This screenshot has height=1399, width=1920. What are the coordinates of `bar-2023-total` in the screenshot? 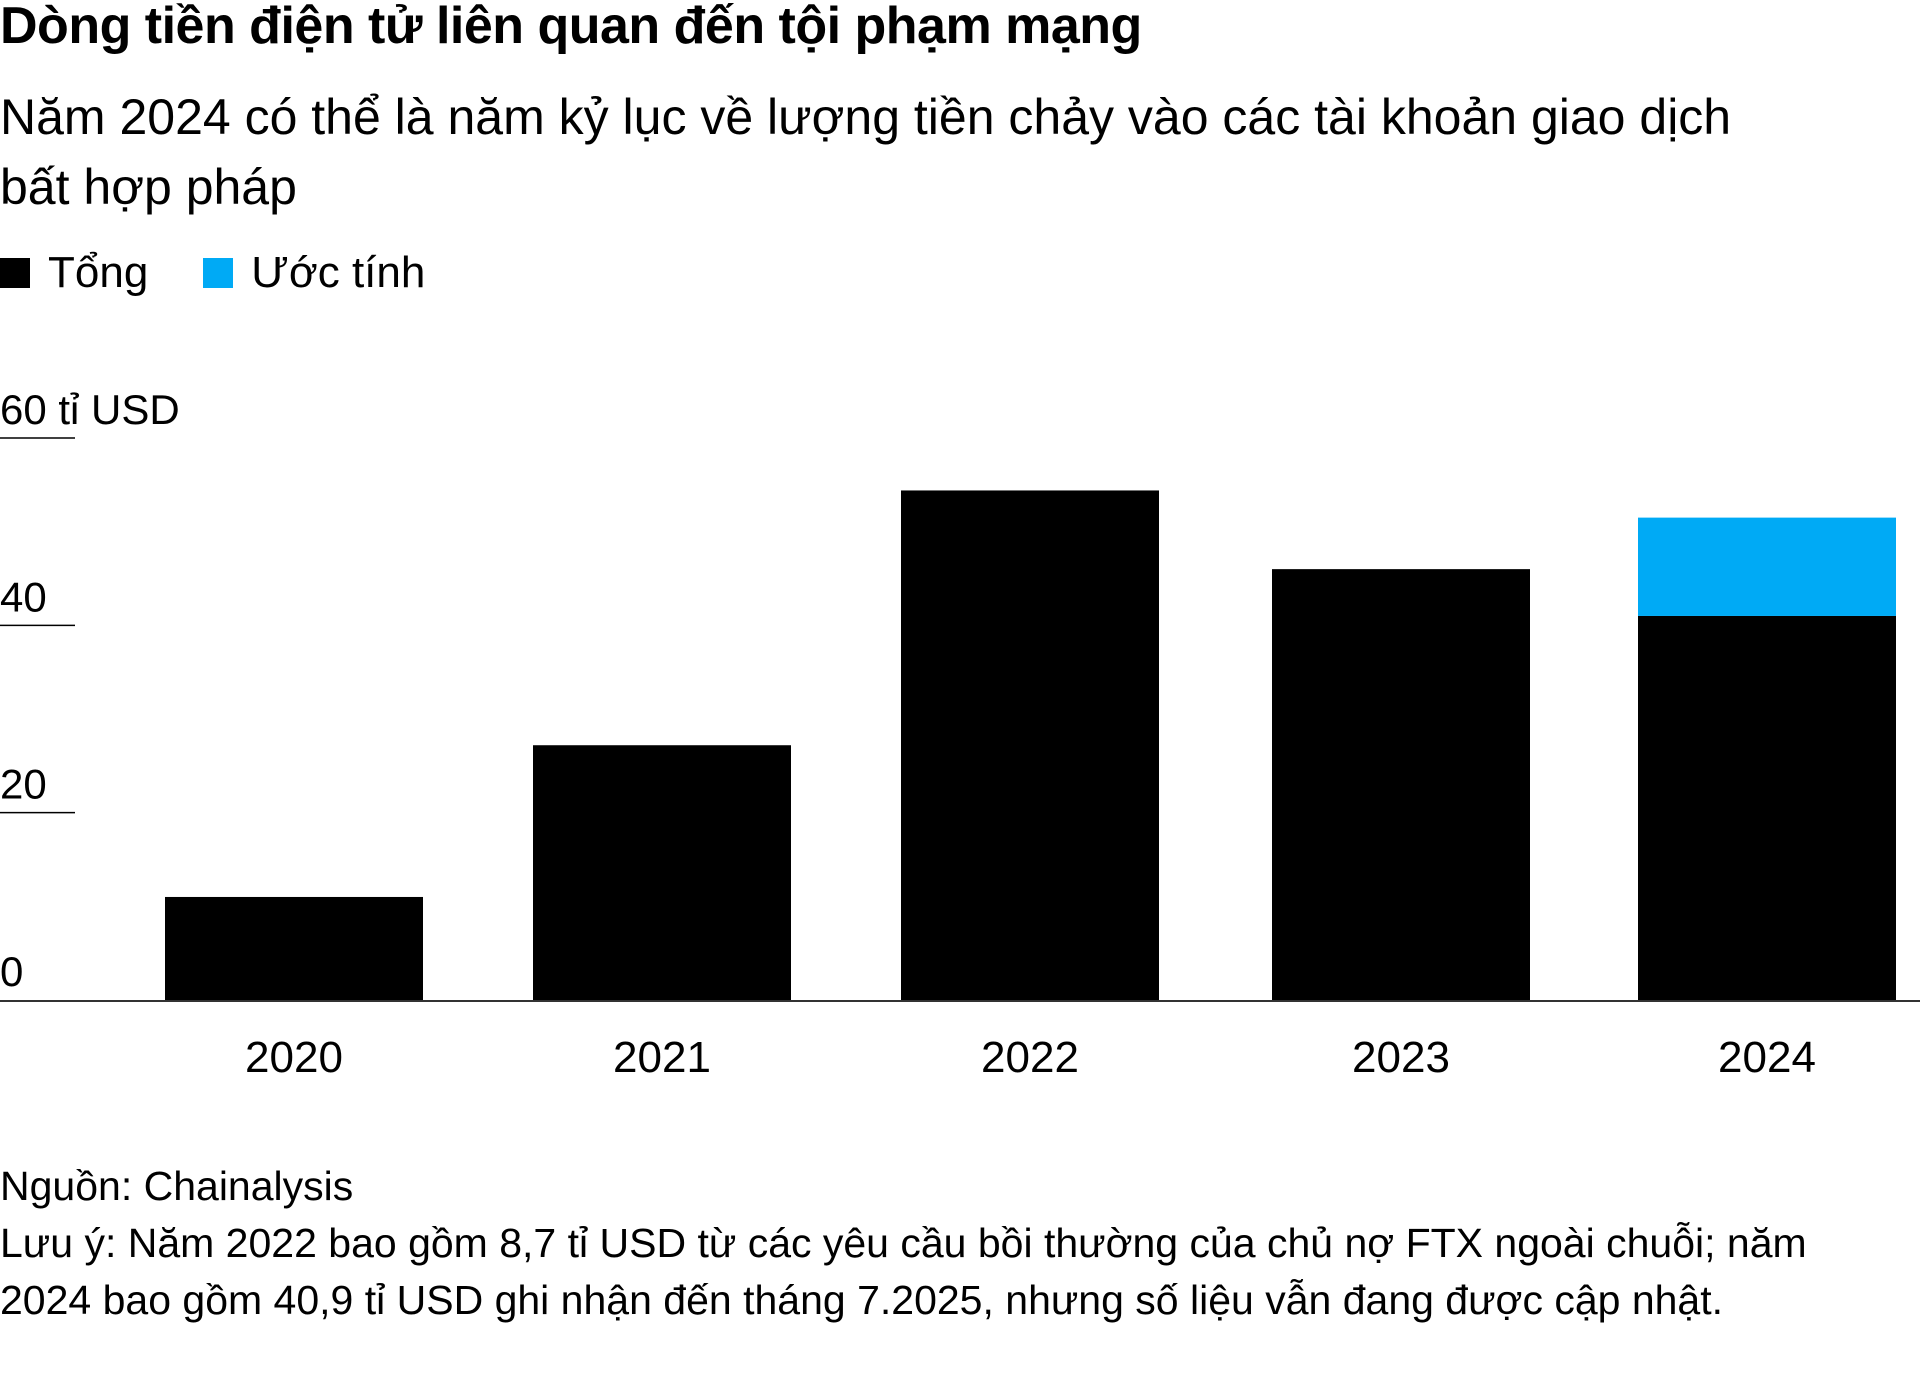 It's located at (1401, 784).